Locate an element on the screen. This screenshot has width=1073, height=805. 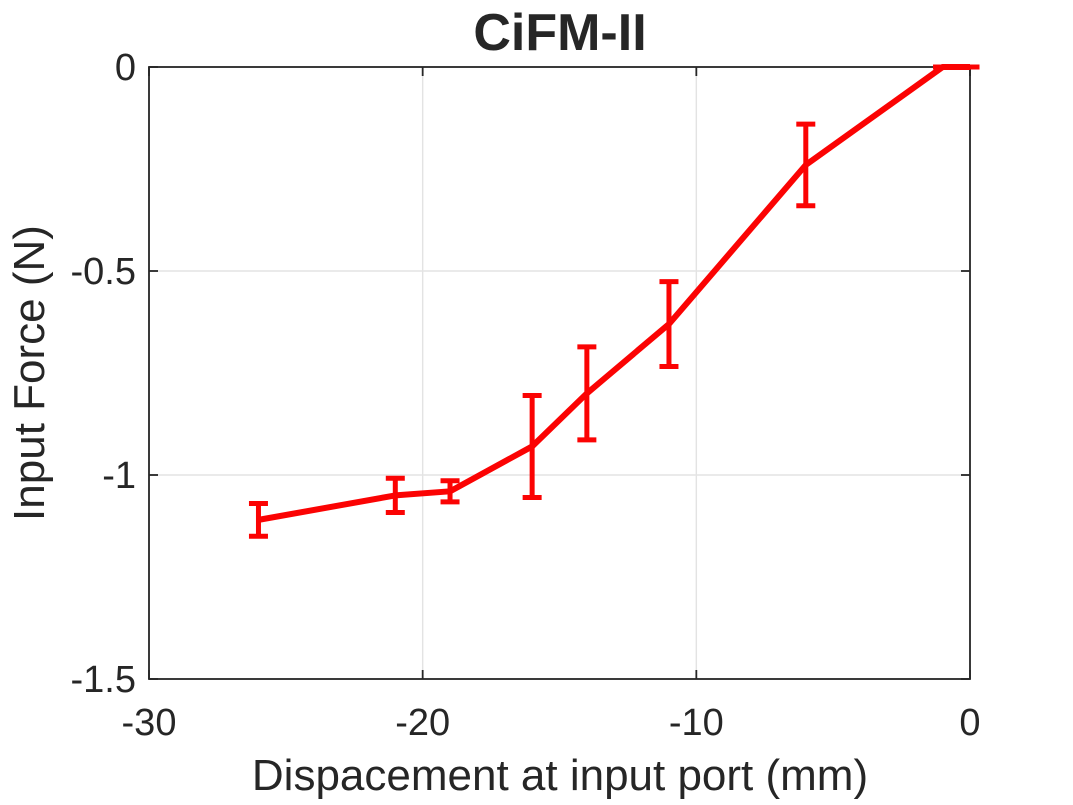
x-tick-label: -20 is located at coordinates (422, 723).